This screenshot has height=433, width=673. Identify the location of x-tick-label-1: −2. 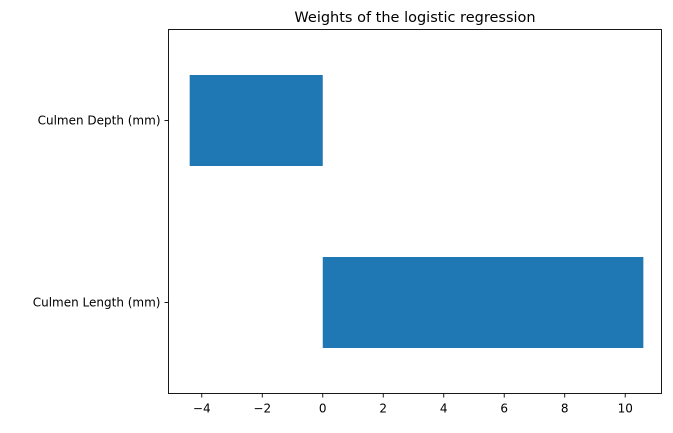
(262, 409).